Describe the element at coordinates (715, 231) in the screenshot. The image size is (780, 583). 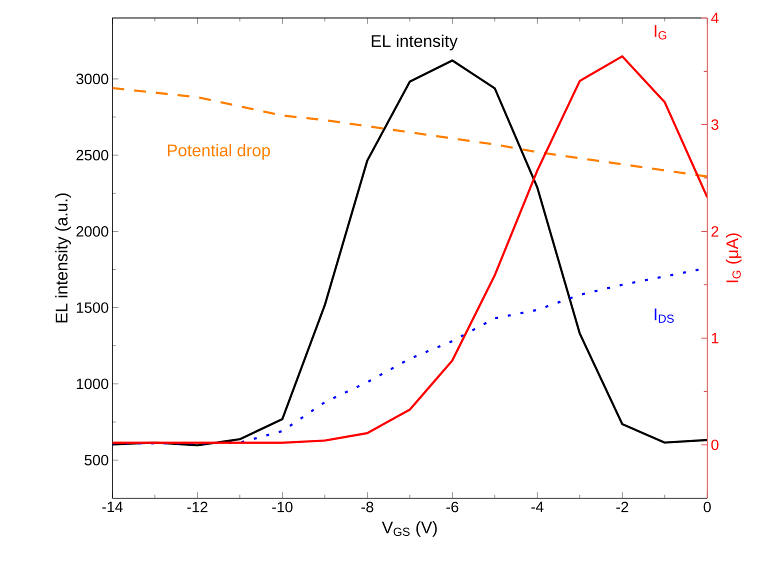
I see `y2-tick-label: 2` at that location.